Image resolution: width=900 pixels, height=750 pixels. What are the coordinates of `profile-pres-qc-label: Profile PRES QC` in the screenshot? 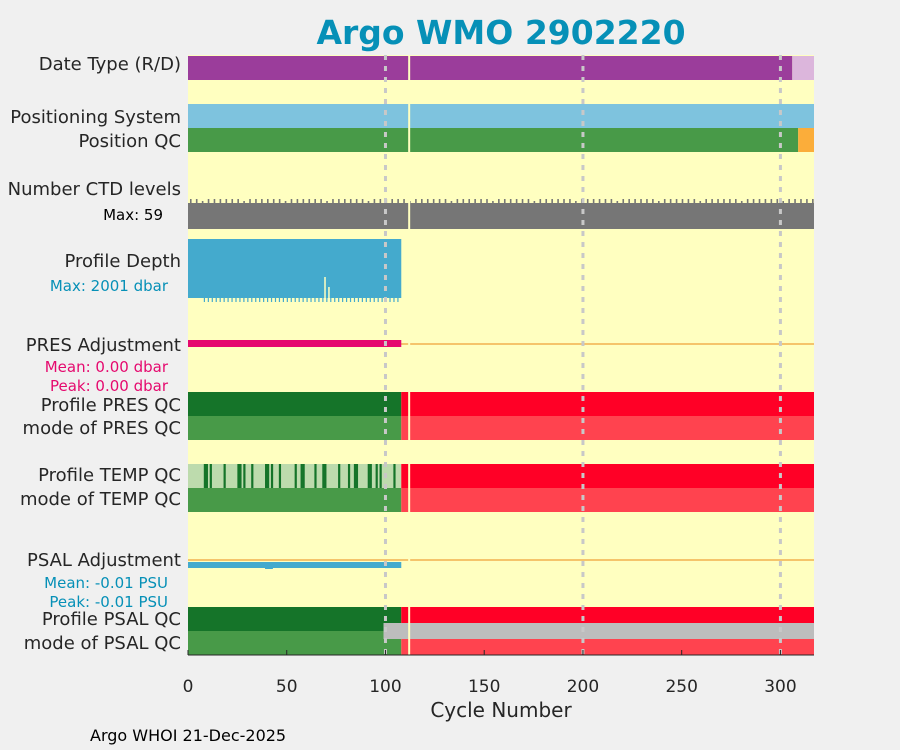 It's located at (111, 405).